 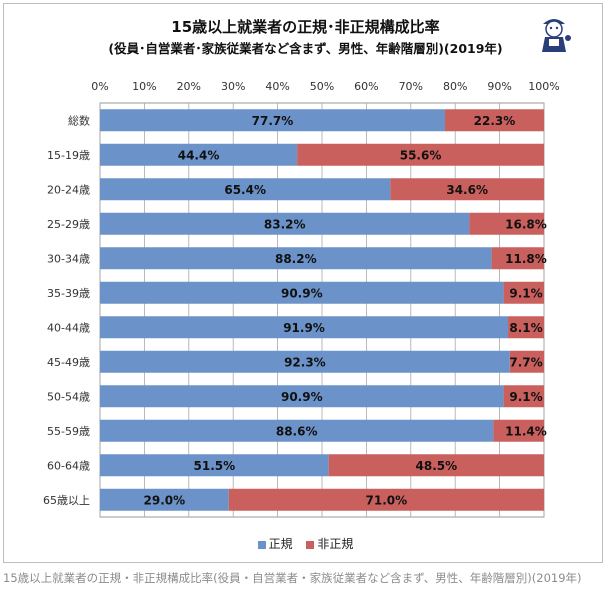 I want to click on legend-swatch-regular, so click(x=261, y=544).